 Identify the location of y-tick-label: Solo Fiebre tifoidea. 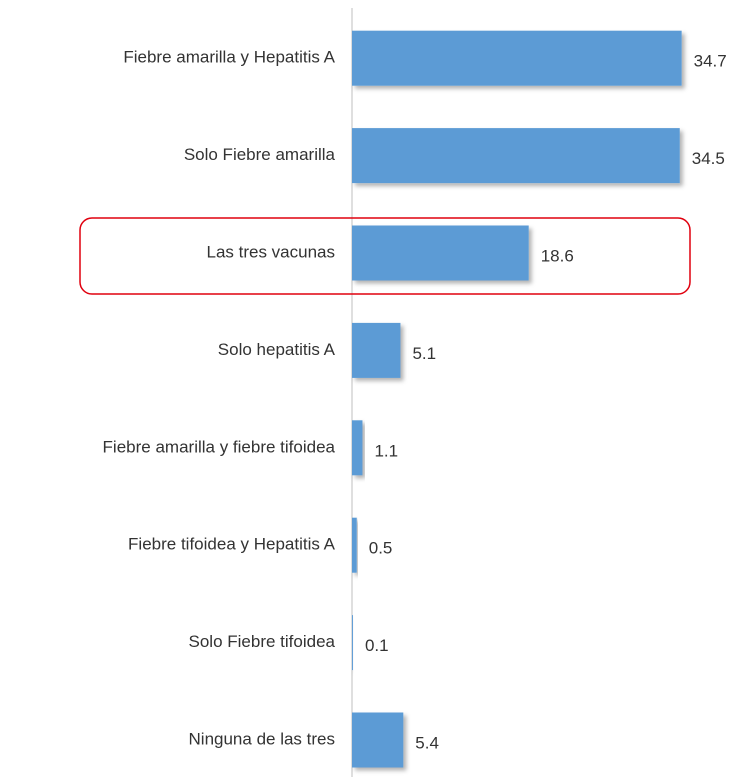
(262, 641).